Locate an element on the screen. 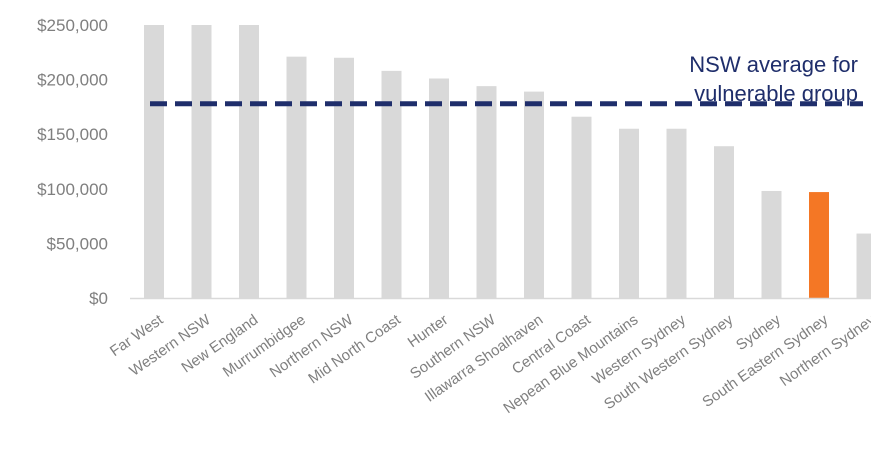 The height and width of the screenshot is (469, 871). y-tick-label: $150,000 is located at coordinates (72, 134).